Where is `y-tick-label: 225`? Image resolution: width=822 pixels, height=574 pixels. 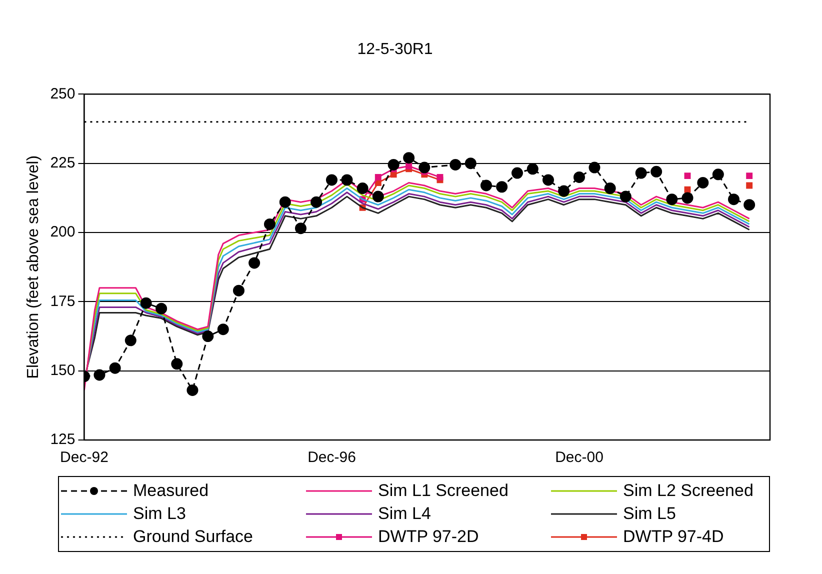 y-tick-label: 225 is located at coordinates (63, 163).